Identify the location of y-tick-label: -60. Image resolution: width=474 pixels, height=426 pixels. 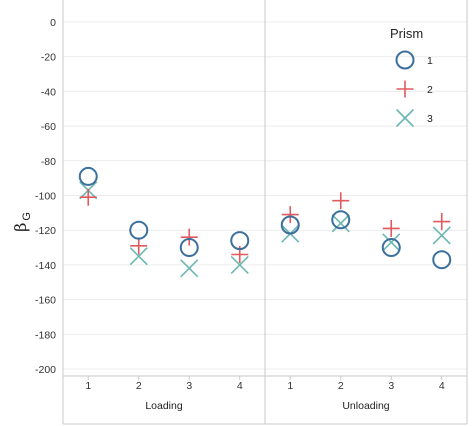
(48, 127).